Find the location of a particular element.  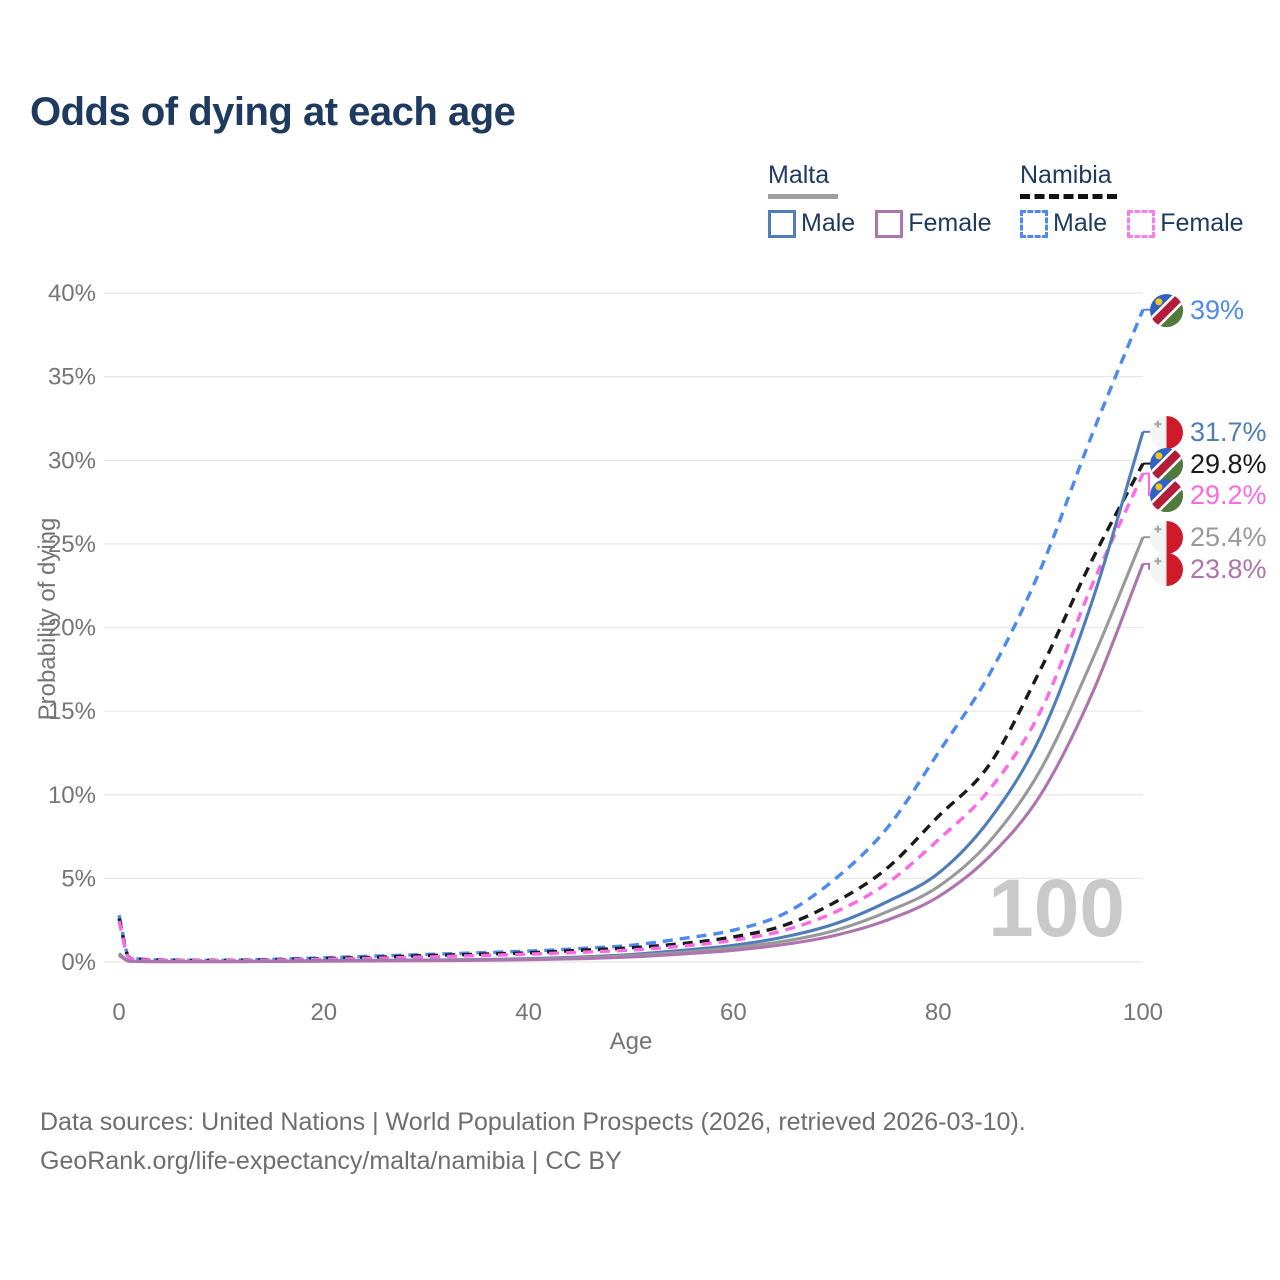

x-tick-label: 80 is located at coordinates (938, 1012).